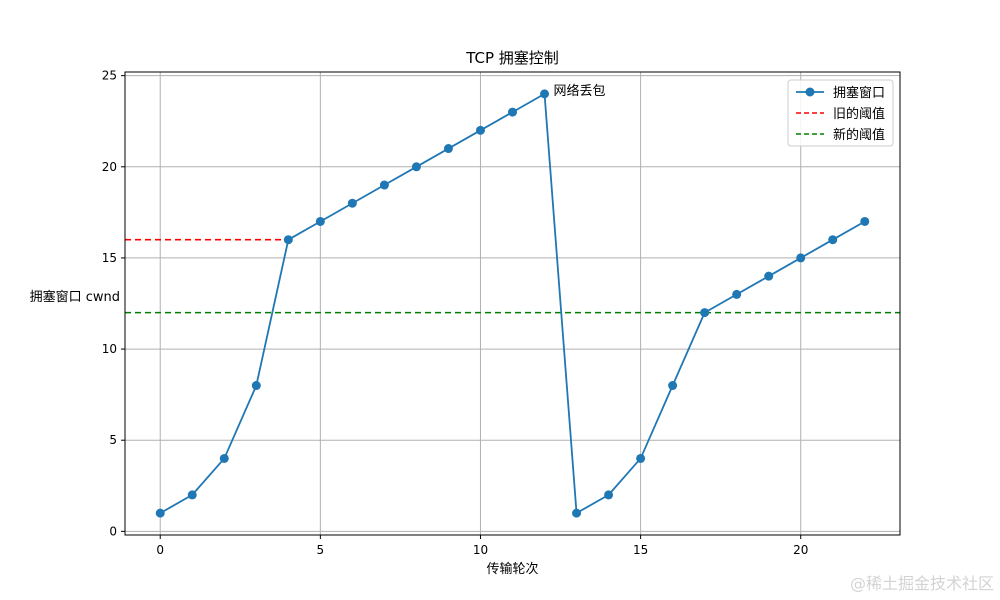 This screenshot has height=600, width=1000. I want to click on x-tick-label: 5, so click(321, 550).